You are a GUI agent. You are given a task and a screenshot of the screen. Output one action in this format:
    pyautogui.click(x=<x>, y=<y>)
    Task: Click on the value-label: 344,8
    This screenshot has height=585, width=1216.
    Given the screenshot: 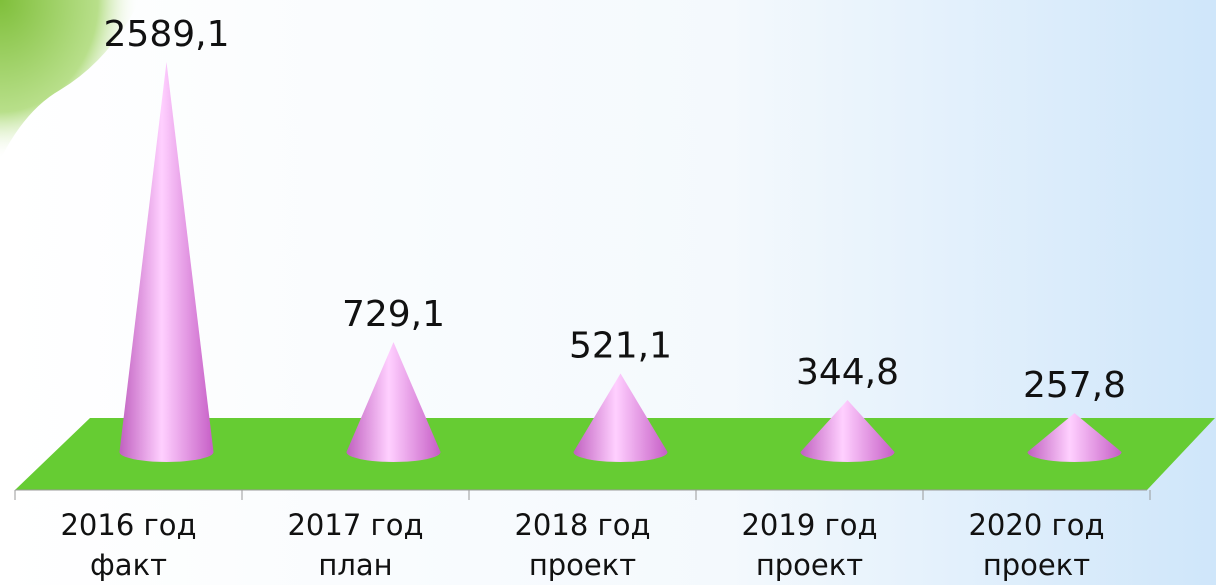 What is the action you would take?
    pyautogui.click(x=847, y=372)
    